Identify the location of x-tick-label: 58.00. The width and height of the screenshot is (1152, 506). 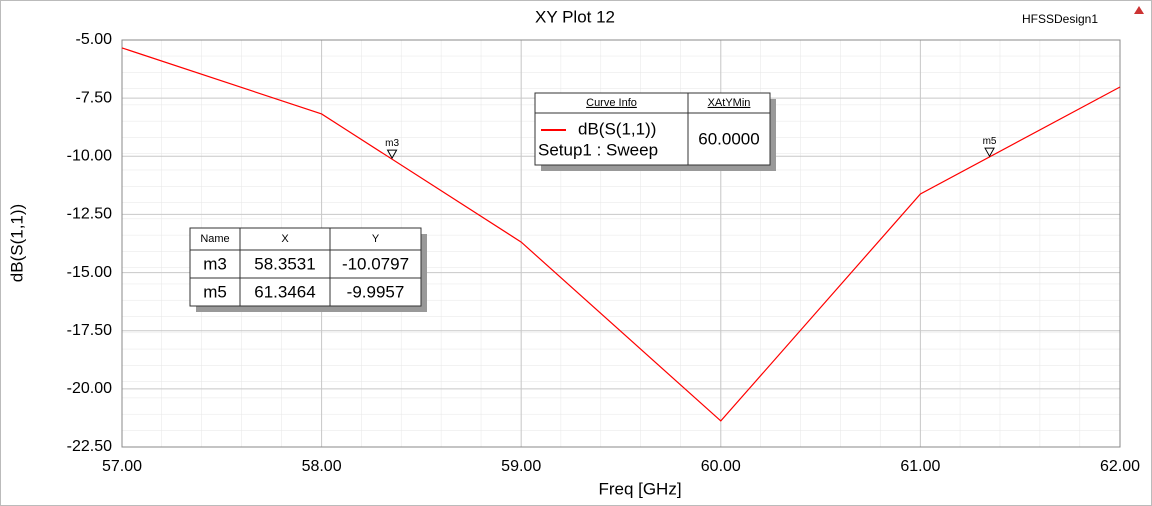
(322, 466).